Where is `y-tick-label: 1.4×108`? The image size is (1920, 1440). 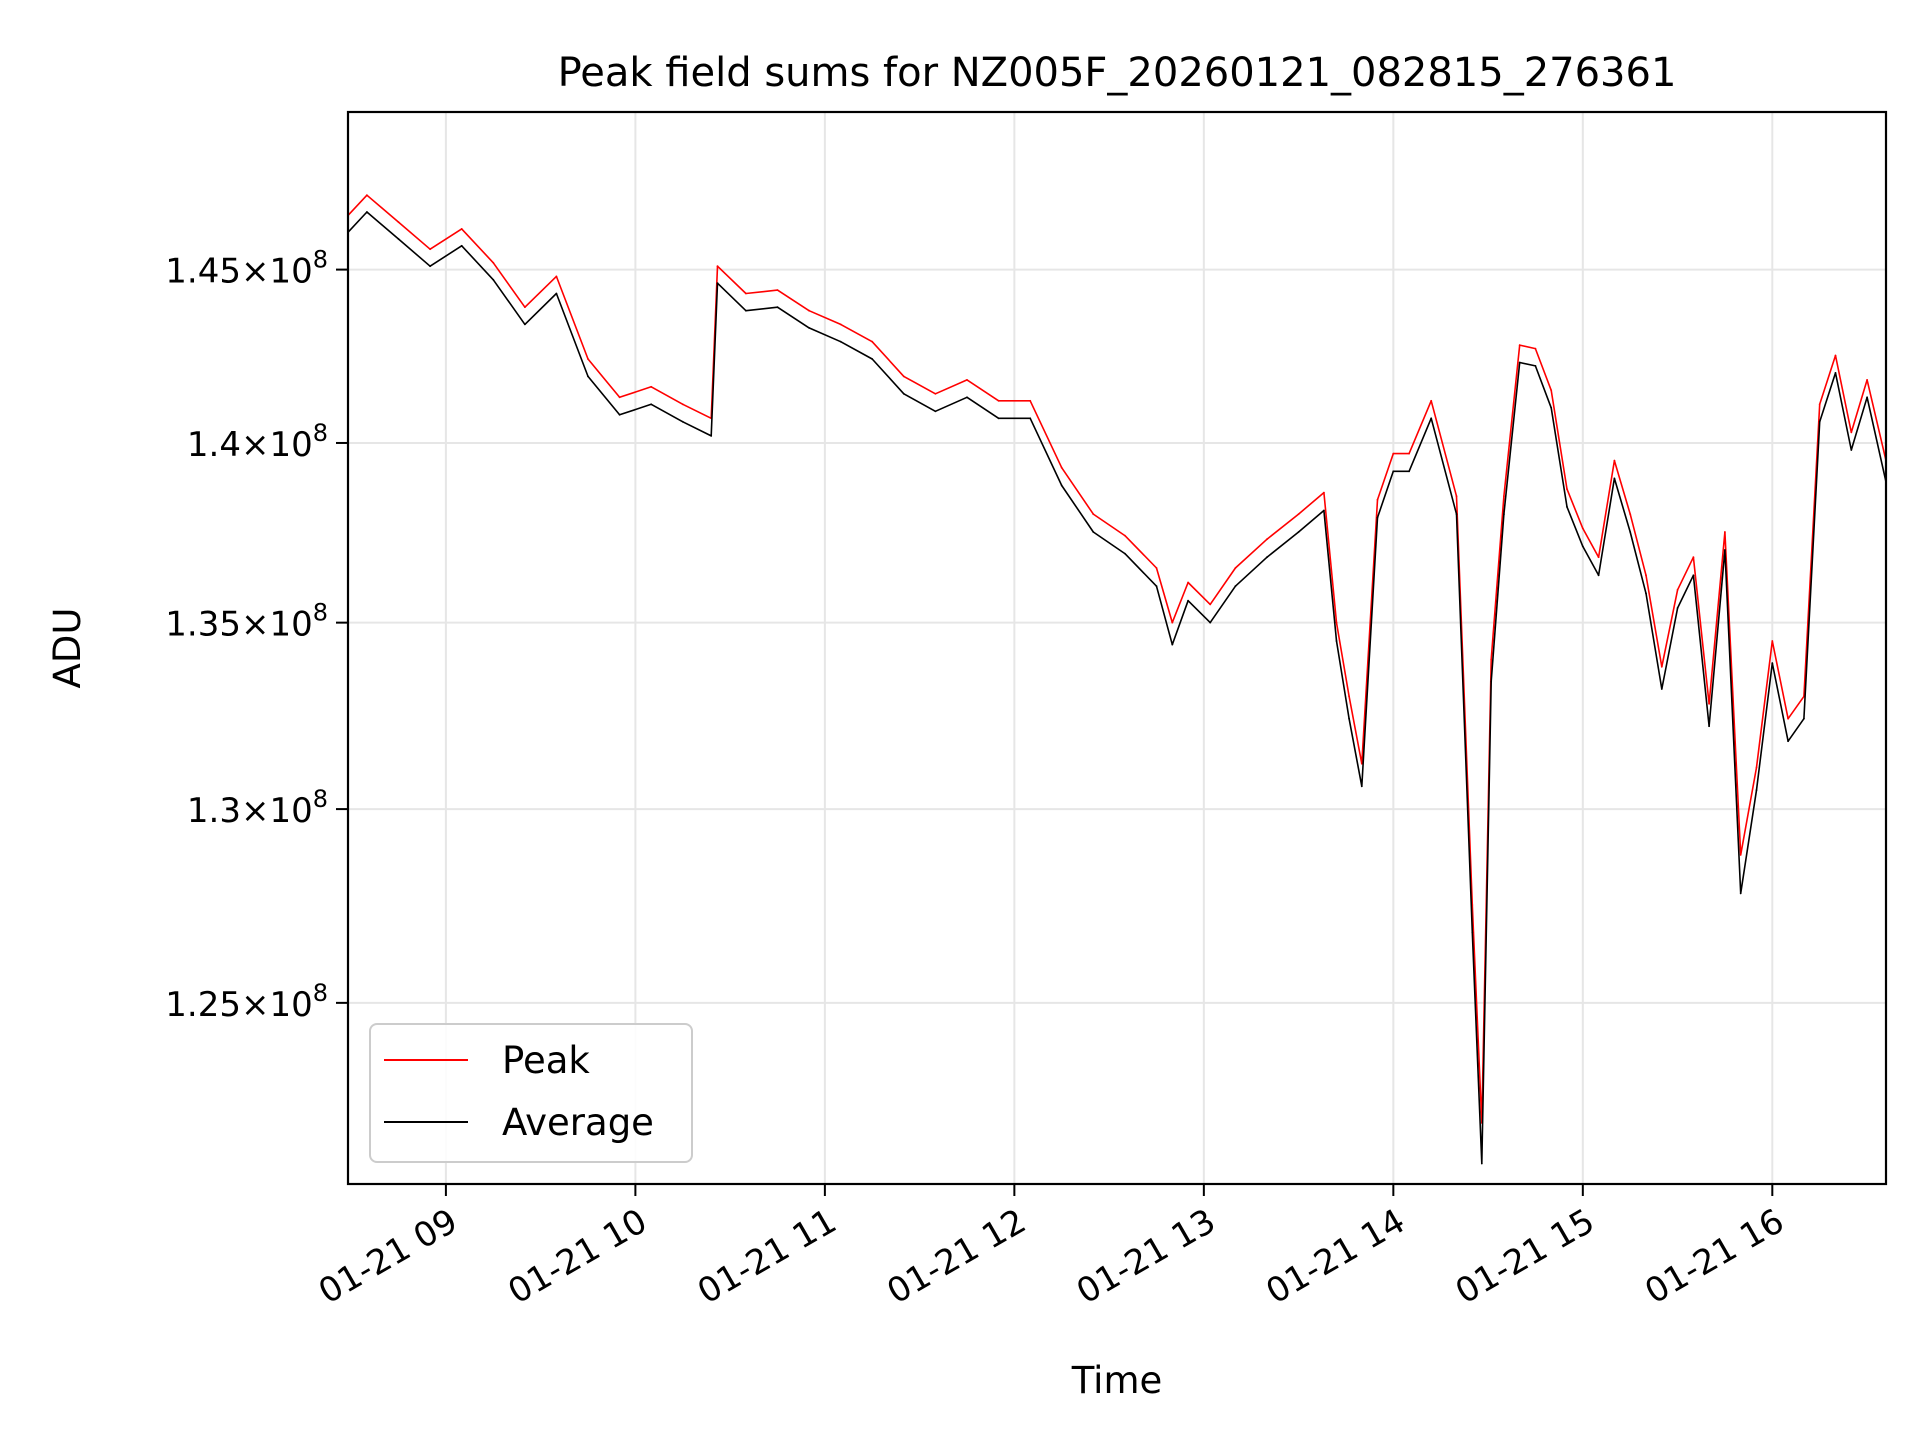 y-tick-label: 1.4×108 is located at coordinates (257, 442).